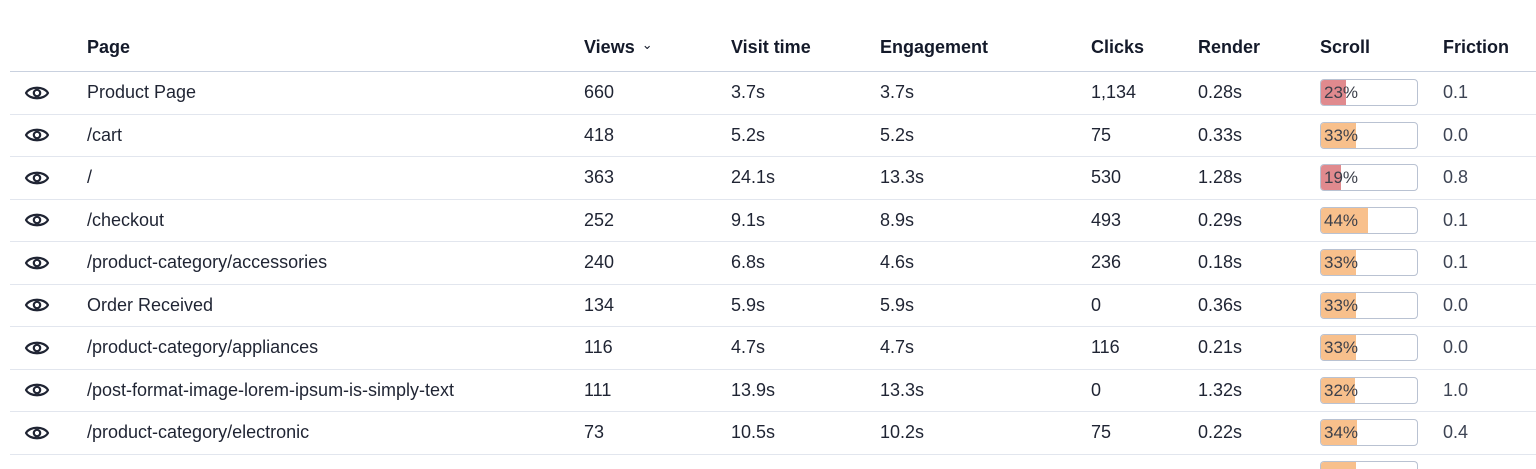 The width and height of the screenshot is (1536, 469). Describe the element at coordinates (598, 347) in the screenshot. I see `views-cell: 116` at that location.